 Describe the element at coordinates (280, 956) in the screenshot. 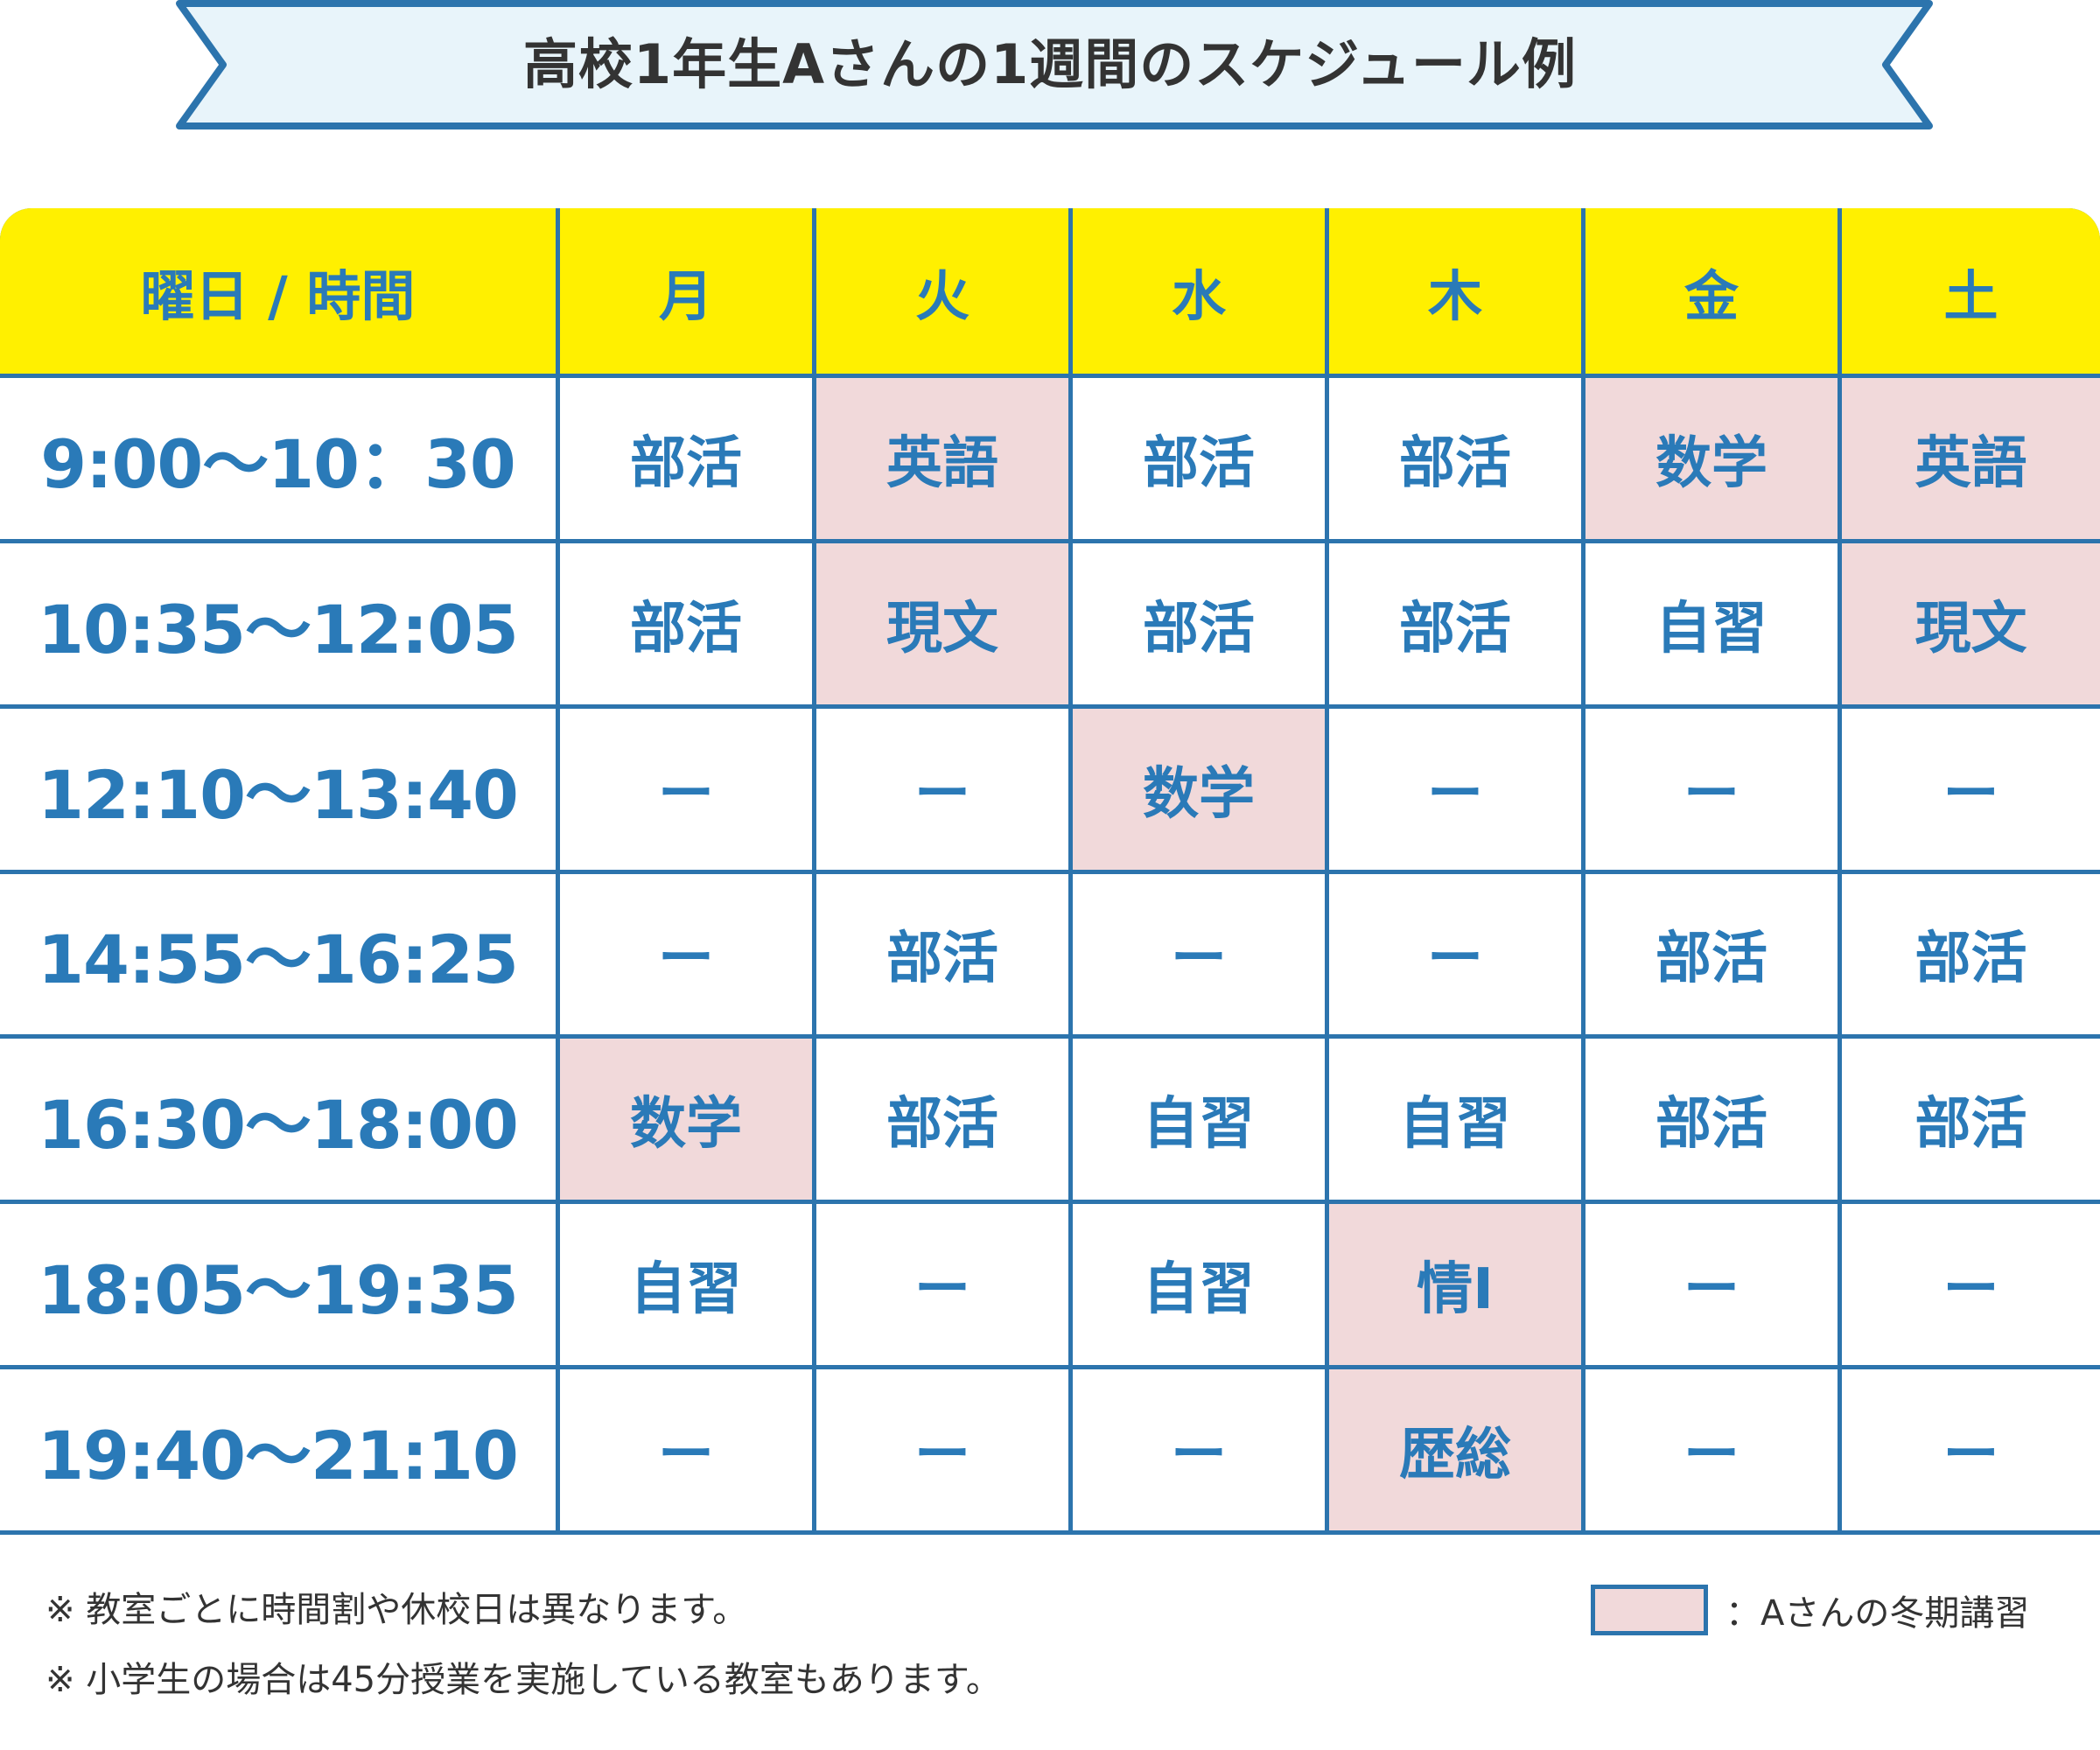

I see `time-slot: 14:55〜16:25` at that location.